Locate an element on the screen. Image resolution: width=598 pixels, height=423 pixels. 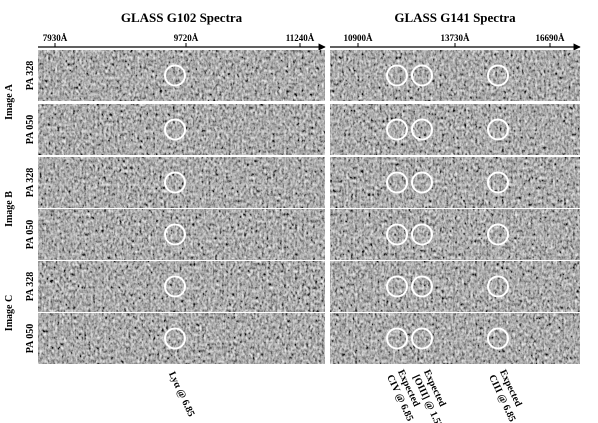
tick-label: 13730Å is located at coordinates (456, 38).